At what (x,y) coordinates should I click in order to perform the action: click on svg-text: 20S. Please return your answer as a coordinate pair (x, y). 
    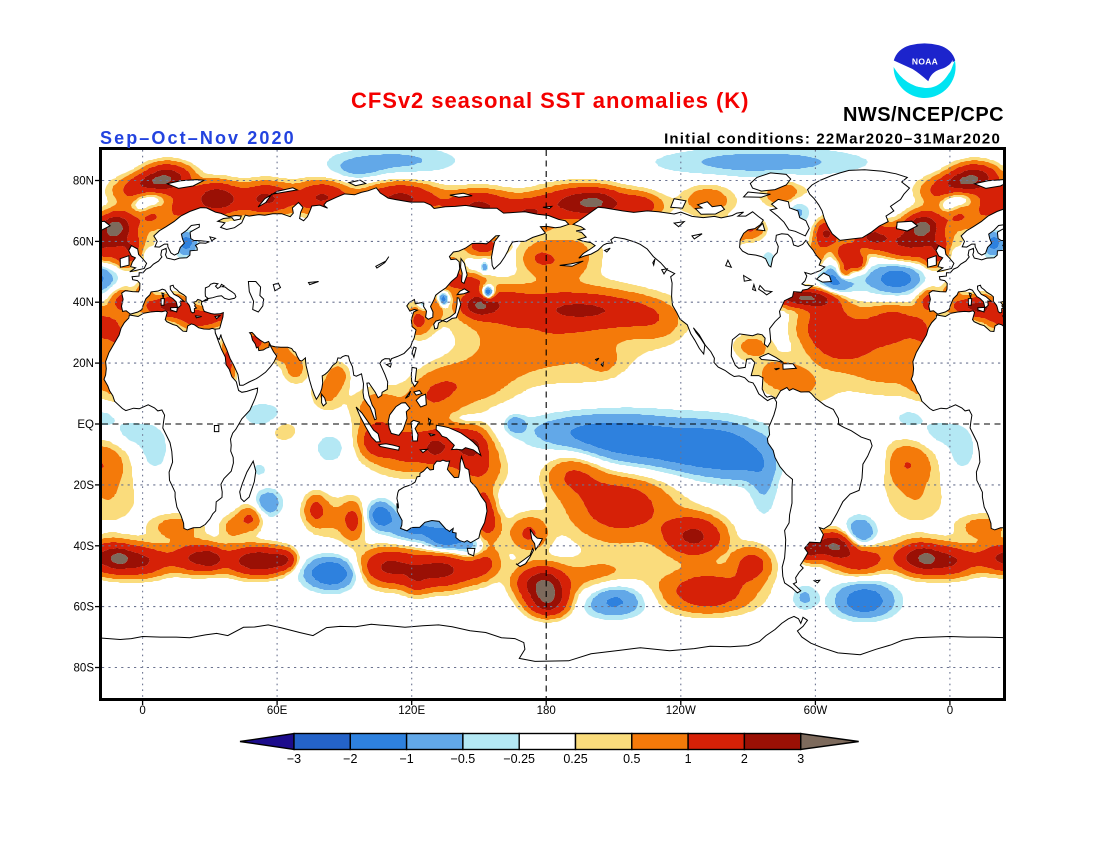
    Looking at the image, I should click on (84, 486).